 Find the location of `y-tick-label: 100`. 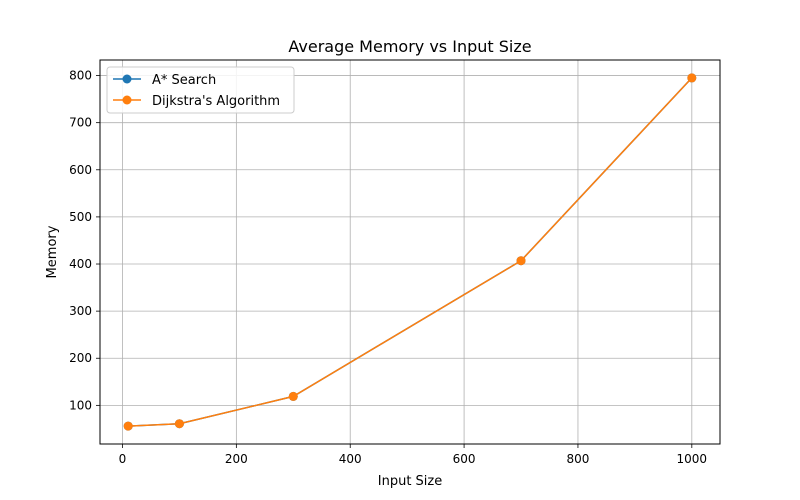

y-tick-label: 100 is located at coordinates (80, 405).